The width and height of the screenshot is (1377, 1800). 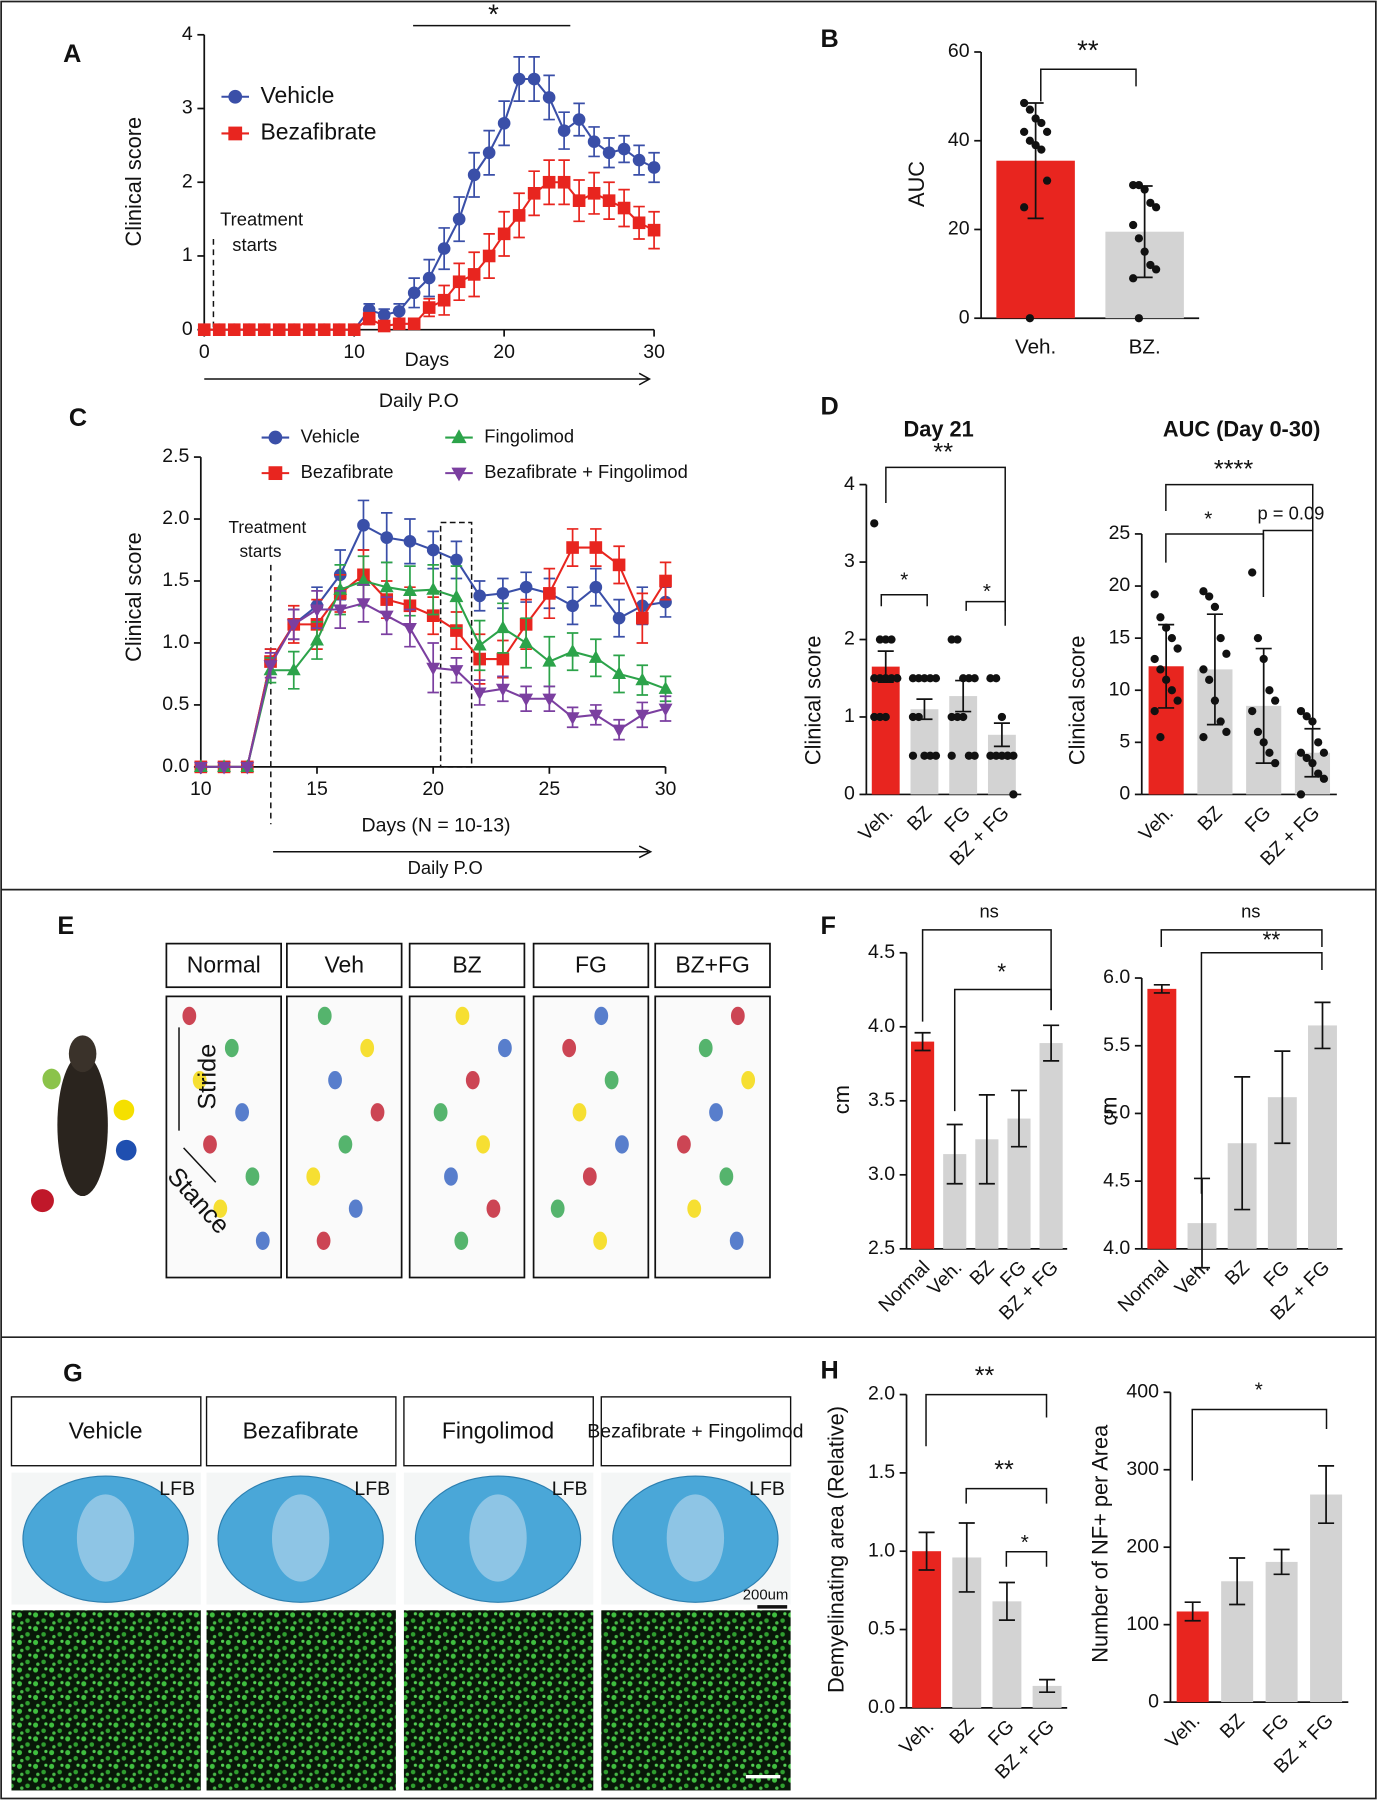 What do you see at coordinates (988, 910) in the screenshot?
I see `annotation: ns` at bounding box center [988, 910].